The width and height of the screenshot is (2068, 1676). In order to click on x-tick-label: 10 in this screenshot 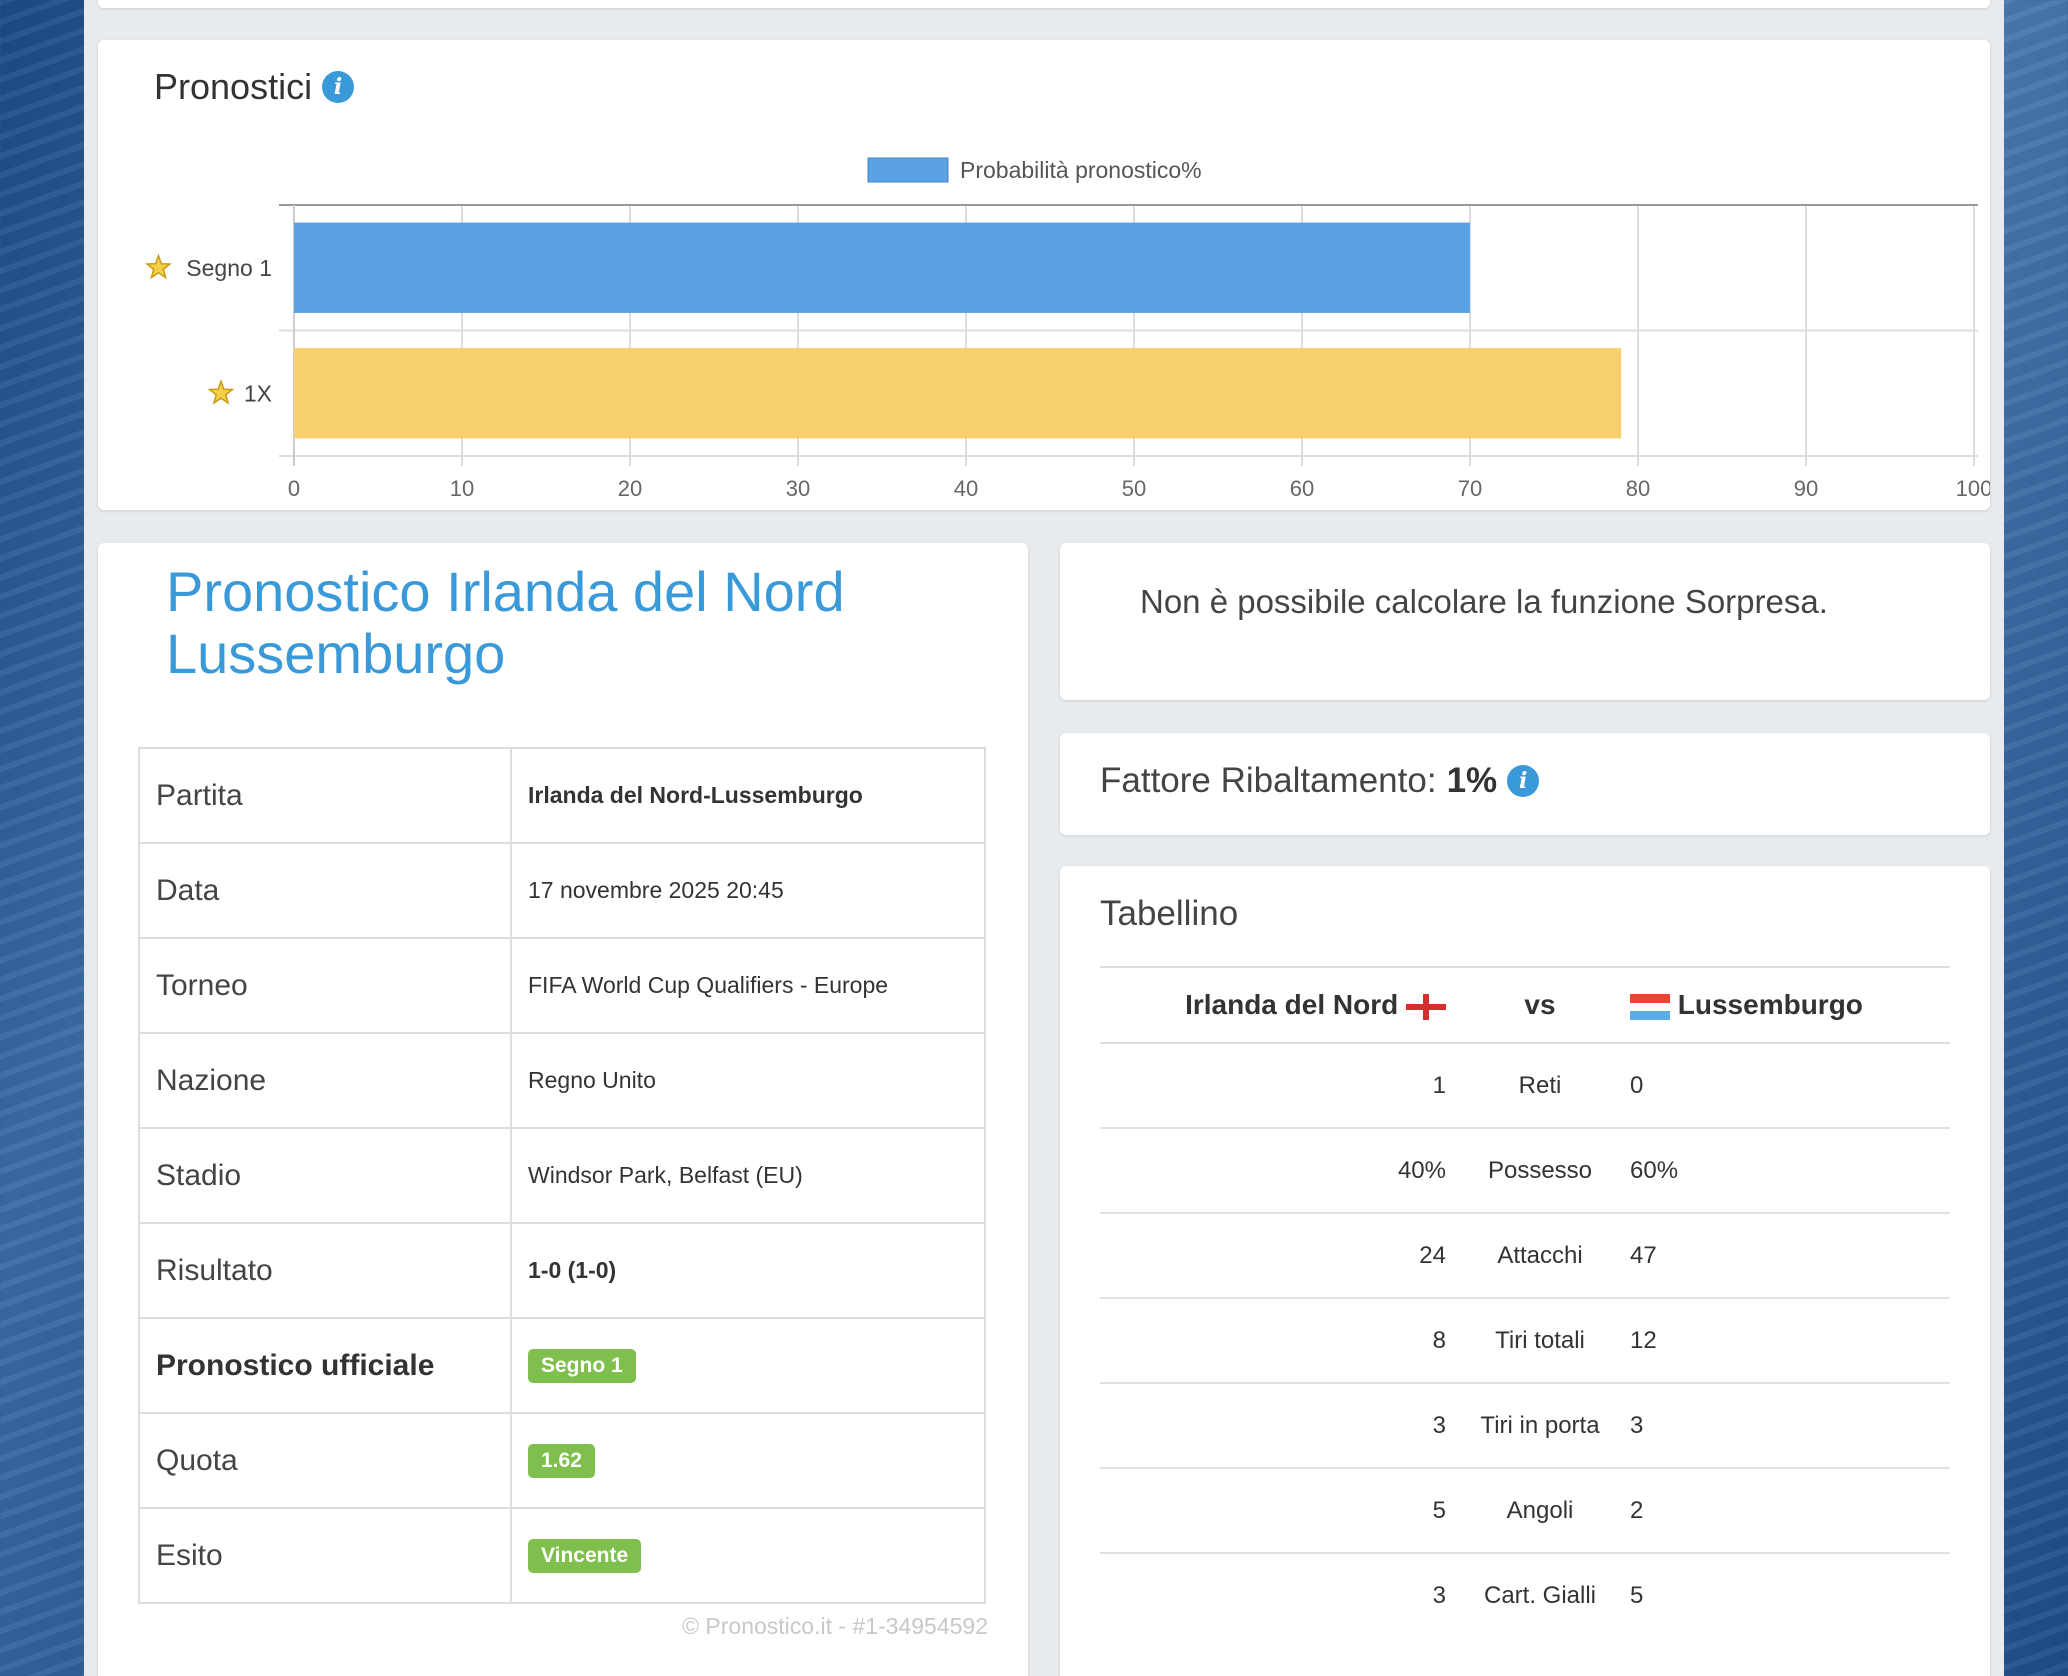, I will do `click(462, 488)`.